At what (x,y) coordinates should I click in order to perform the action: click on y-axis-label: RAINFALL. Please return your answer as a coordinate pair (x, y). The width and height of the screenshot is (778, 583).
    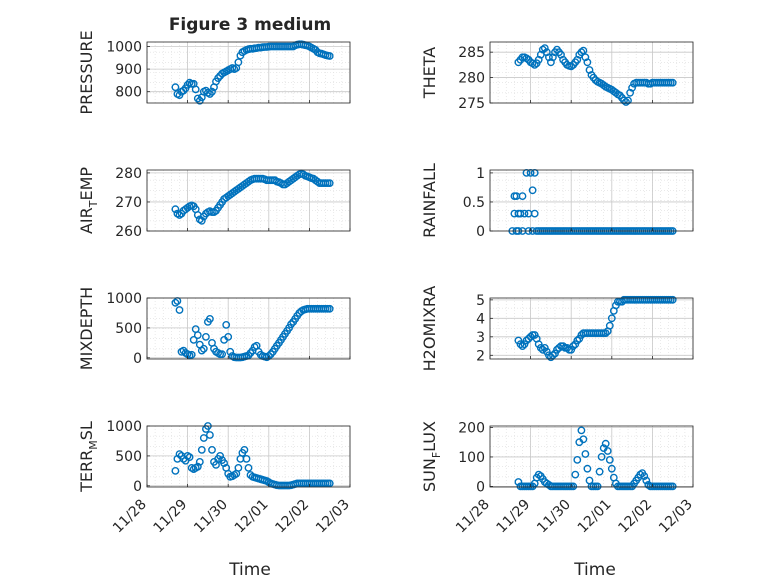
    Looking at the image, I should click on (429, 200).